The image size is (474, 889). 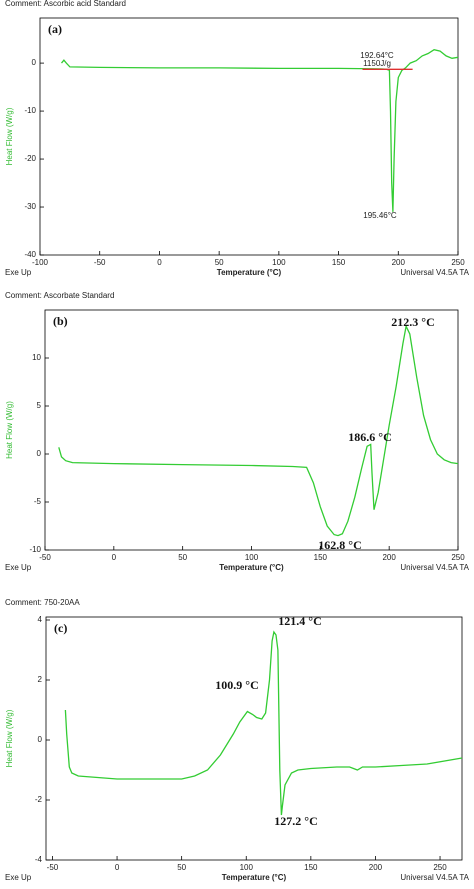 What do you see at coordinates (40, 262) in the screenshot?
I see `x-tick-label: -100` at bounding box center [40, 262].